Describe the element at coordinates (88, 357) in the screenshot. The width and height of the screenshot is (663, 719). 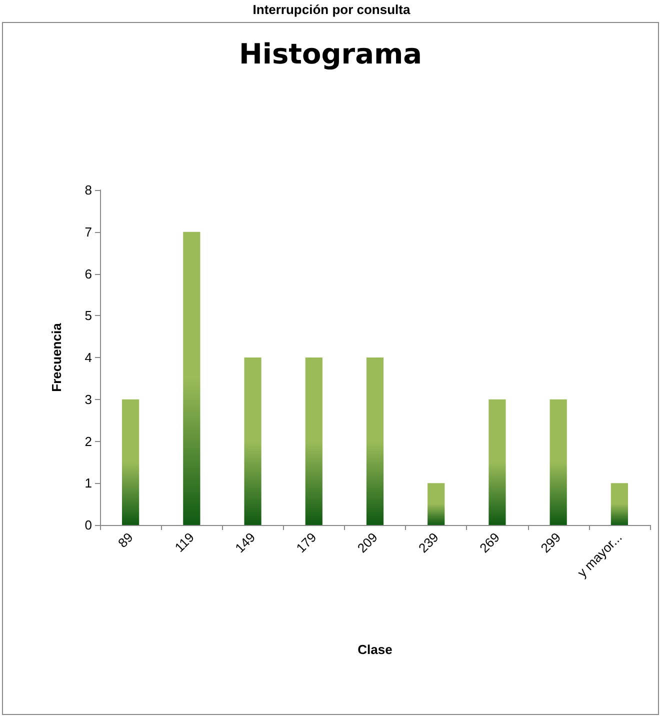
I see `y-tick-label: 4` at that location.